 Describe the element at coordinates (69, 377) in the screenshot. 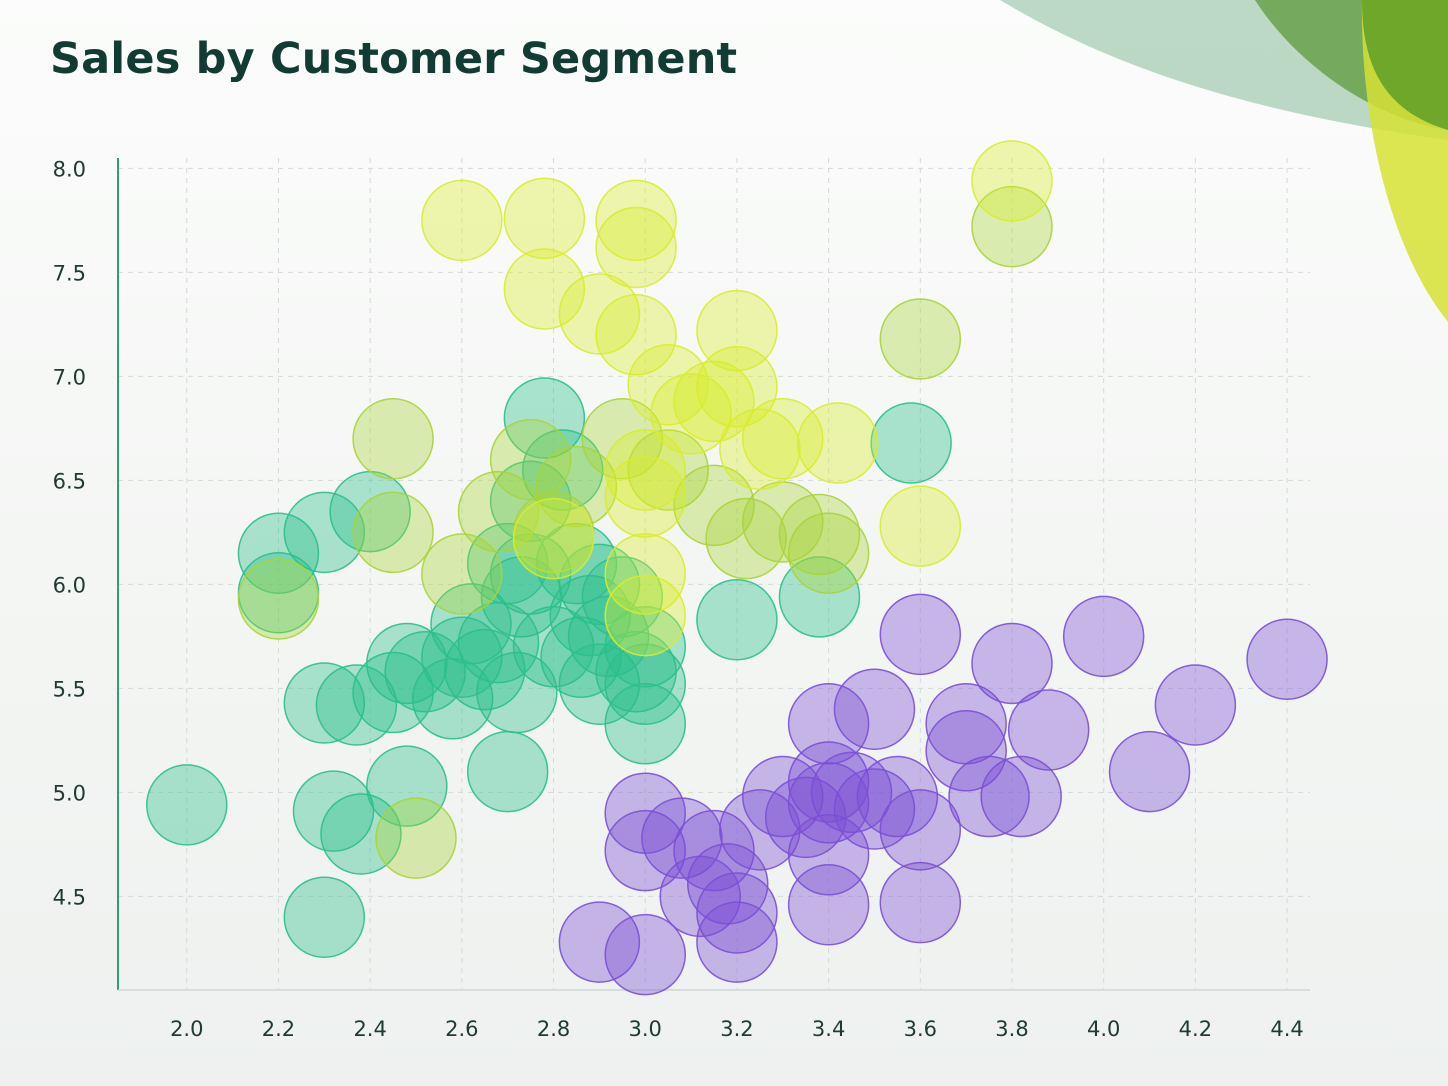

I see `y-tick-label: 7.0` at that location.